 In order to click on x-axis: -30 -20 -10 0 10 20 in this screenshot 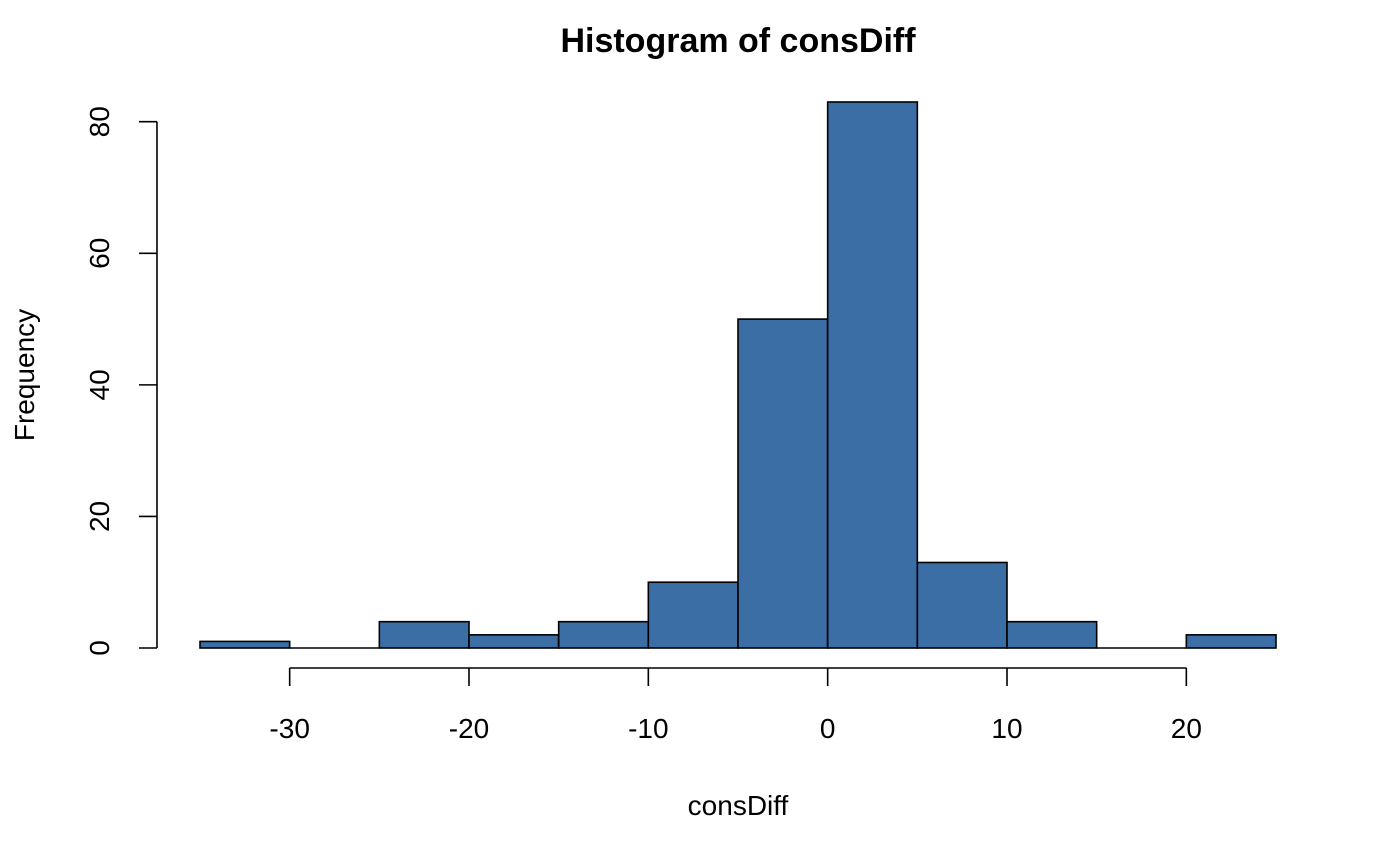, I will do `click(735, 705)`.